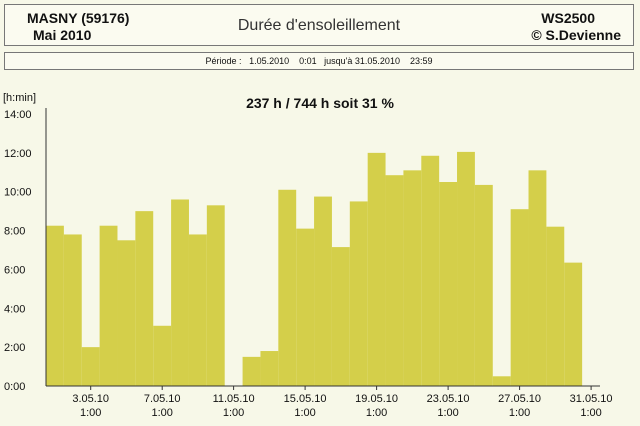  What do you see at coordinates (90, 399) in the screenshot?
I see `x-tick-date: 3.05.10` at bounding box center [90, 399].